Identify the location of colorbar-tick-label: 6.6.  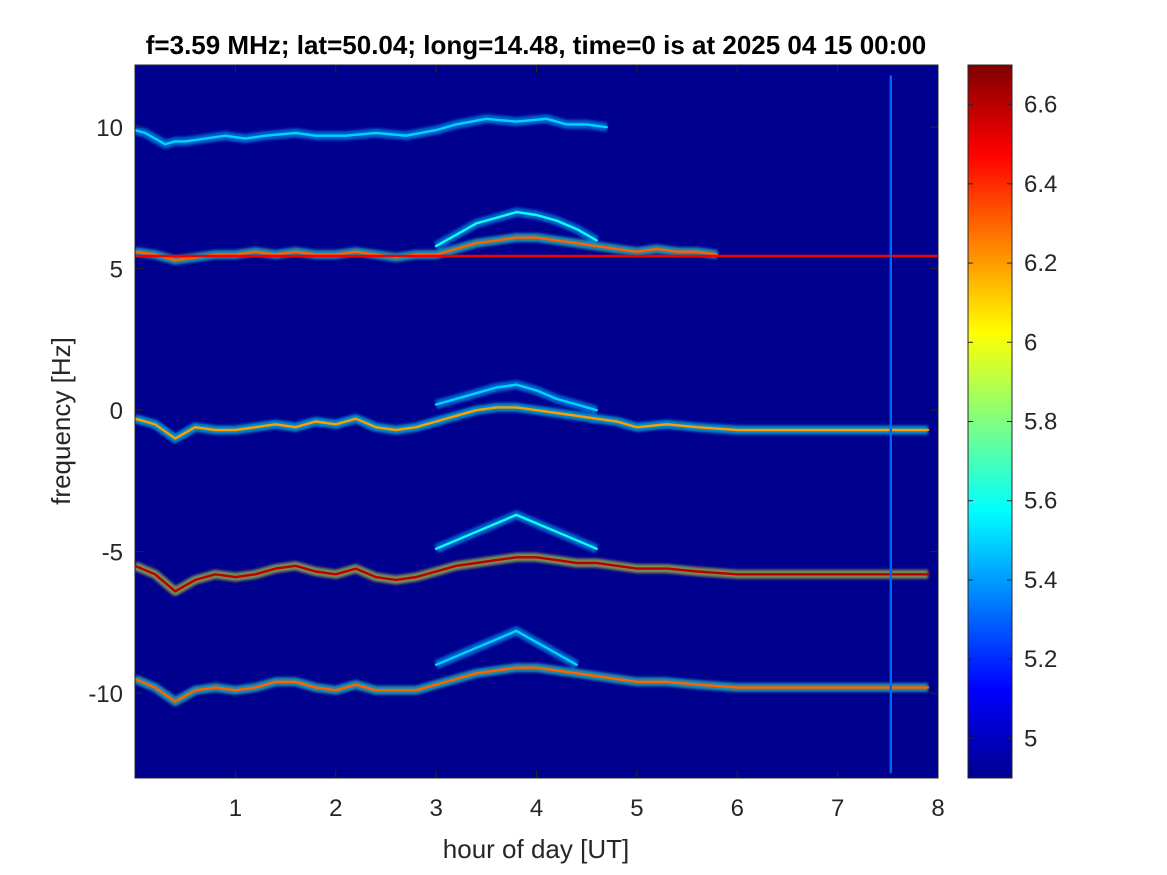
(1040, 105).